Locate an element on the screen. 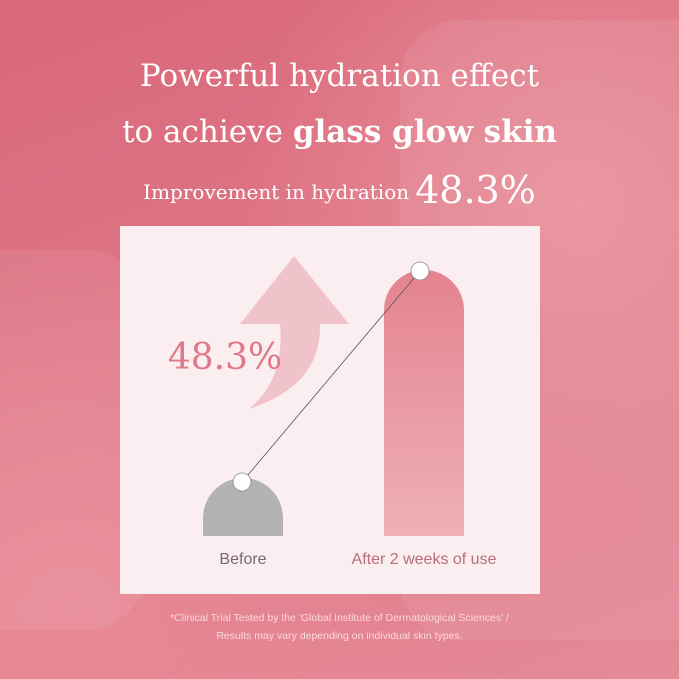 The height and width of the screenshot is (679, 679). annotation-label: 48.3% is located at coordinates (225, 357).